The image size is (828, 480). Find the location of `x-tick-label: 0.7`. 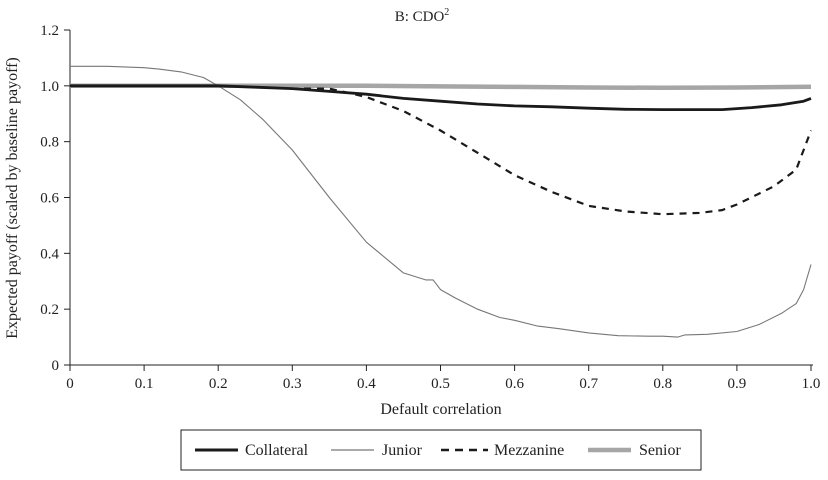

x-tick-label: 0.7 is located at coordinates (588, 384).